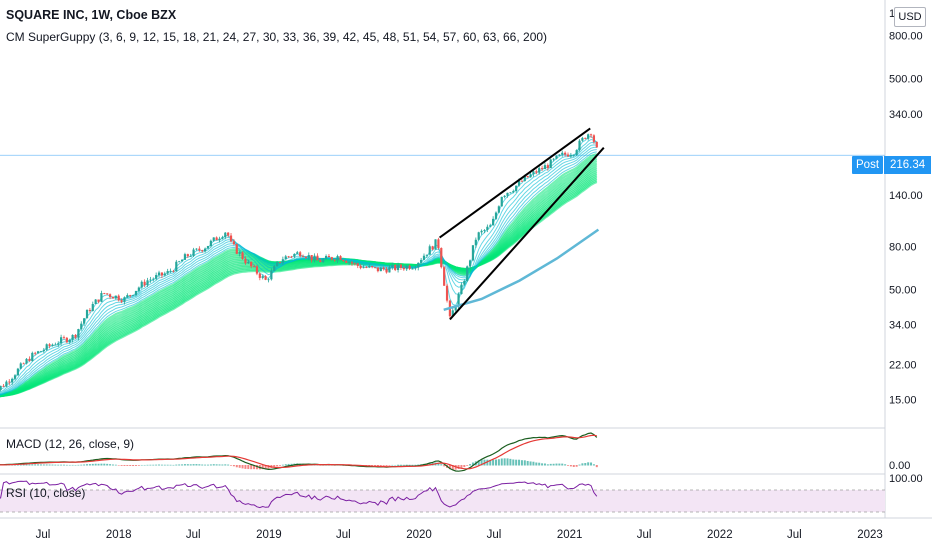  I want to click on x-tick-label: 2019, so click(269, 535).